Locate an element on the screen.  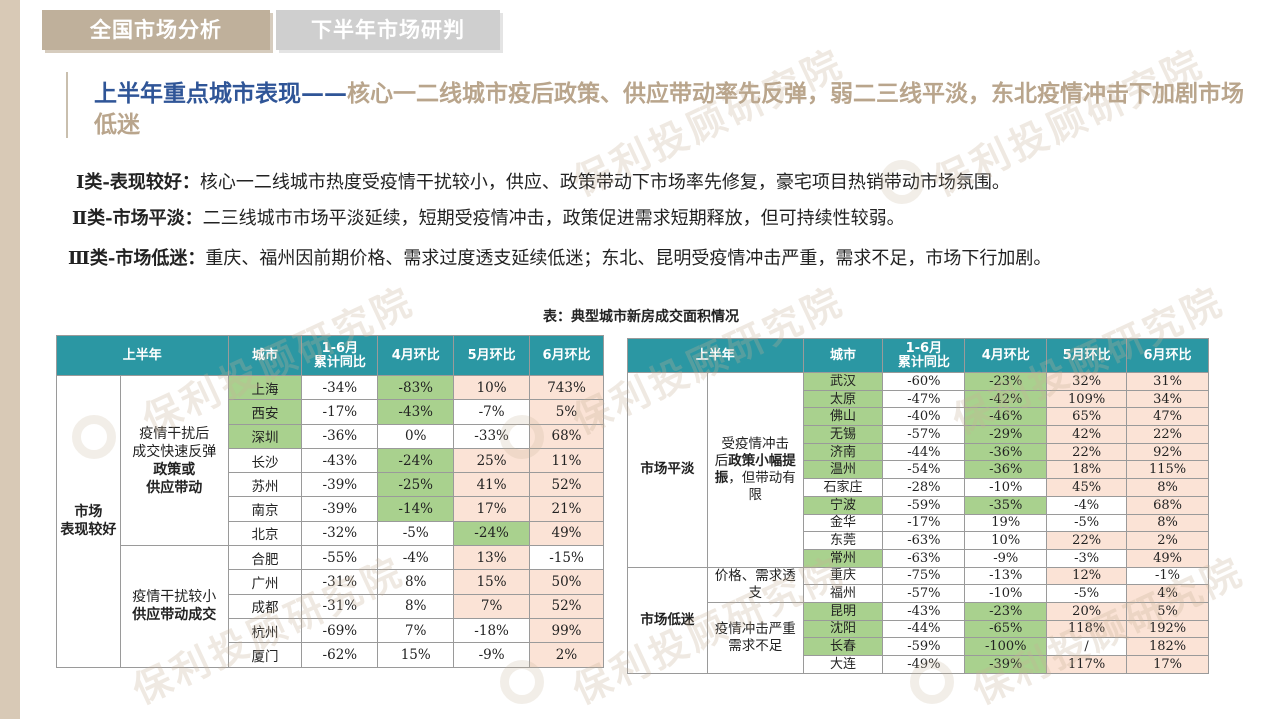
cell-may: 118% is located at coordinates (1087, 629).